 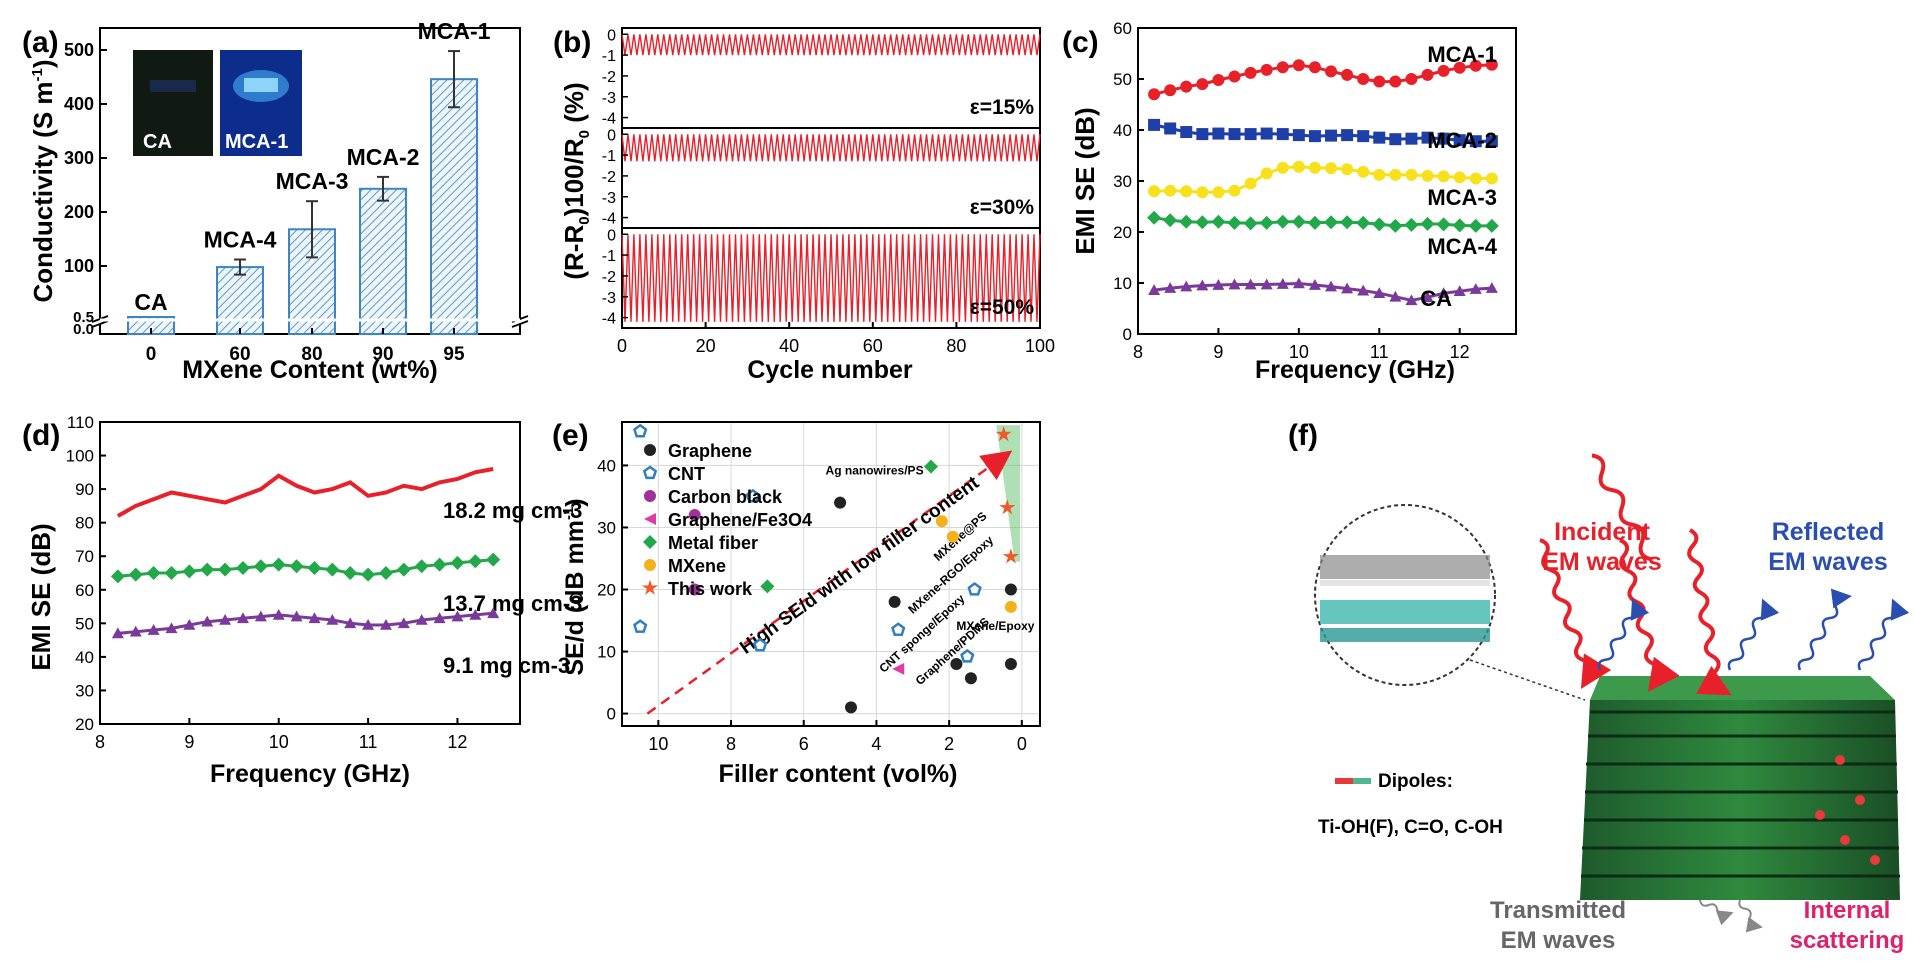 What do you see at coordinates (1007, 507) in the screenshot?
I see `data-point-this-work` at bounding box center [1007, 507].